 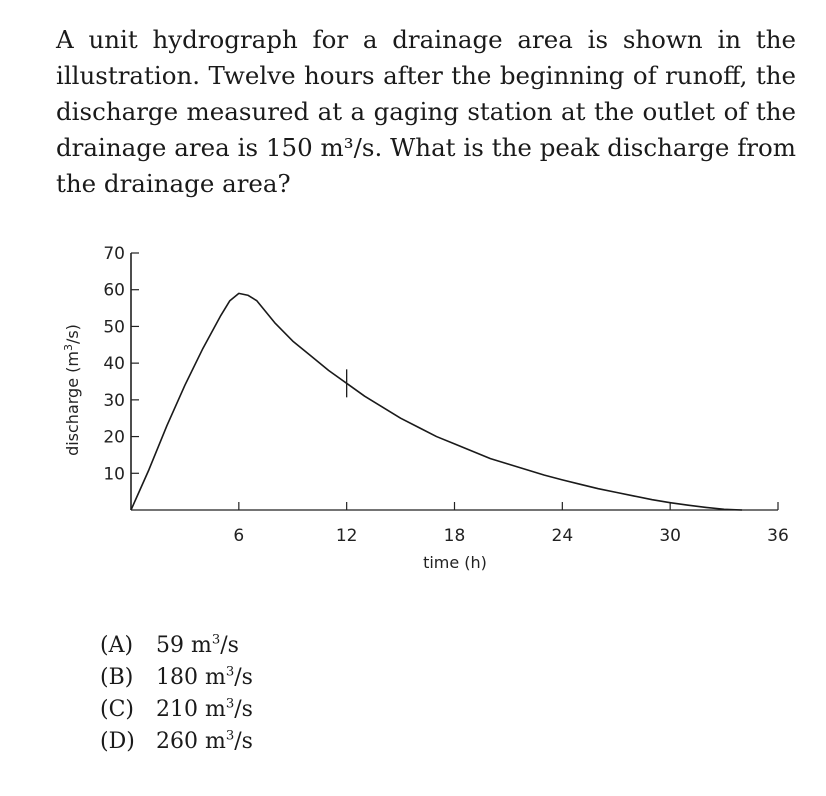 What do you see at coordinates (563, 536) in the screenshot?
I see `x-tick-label: 24` at bounding box center [563, 536].